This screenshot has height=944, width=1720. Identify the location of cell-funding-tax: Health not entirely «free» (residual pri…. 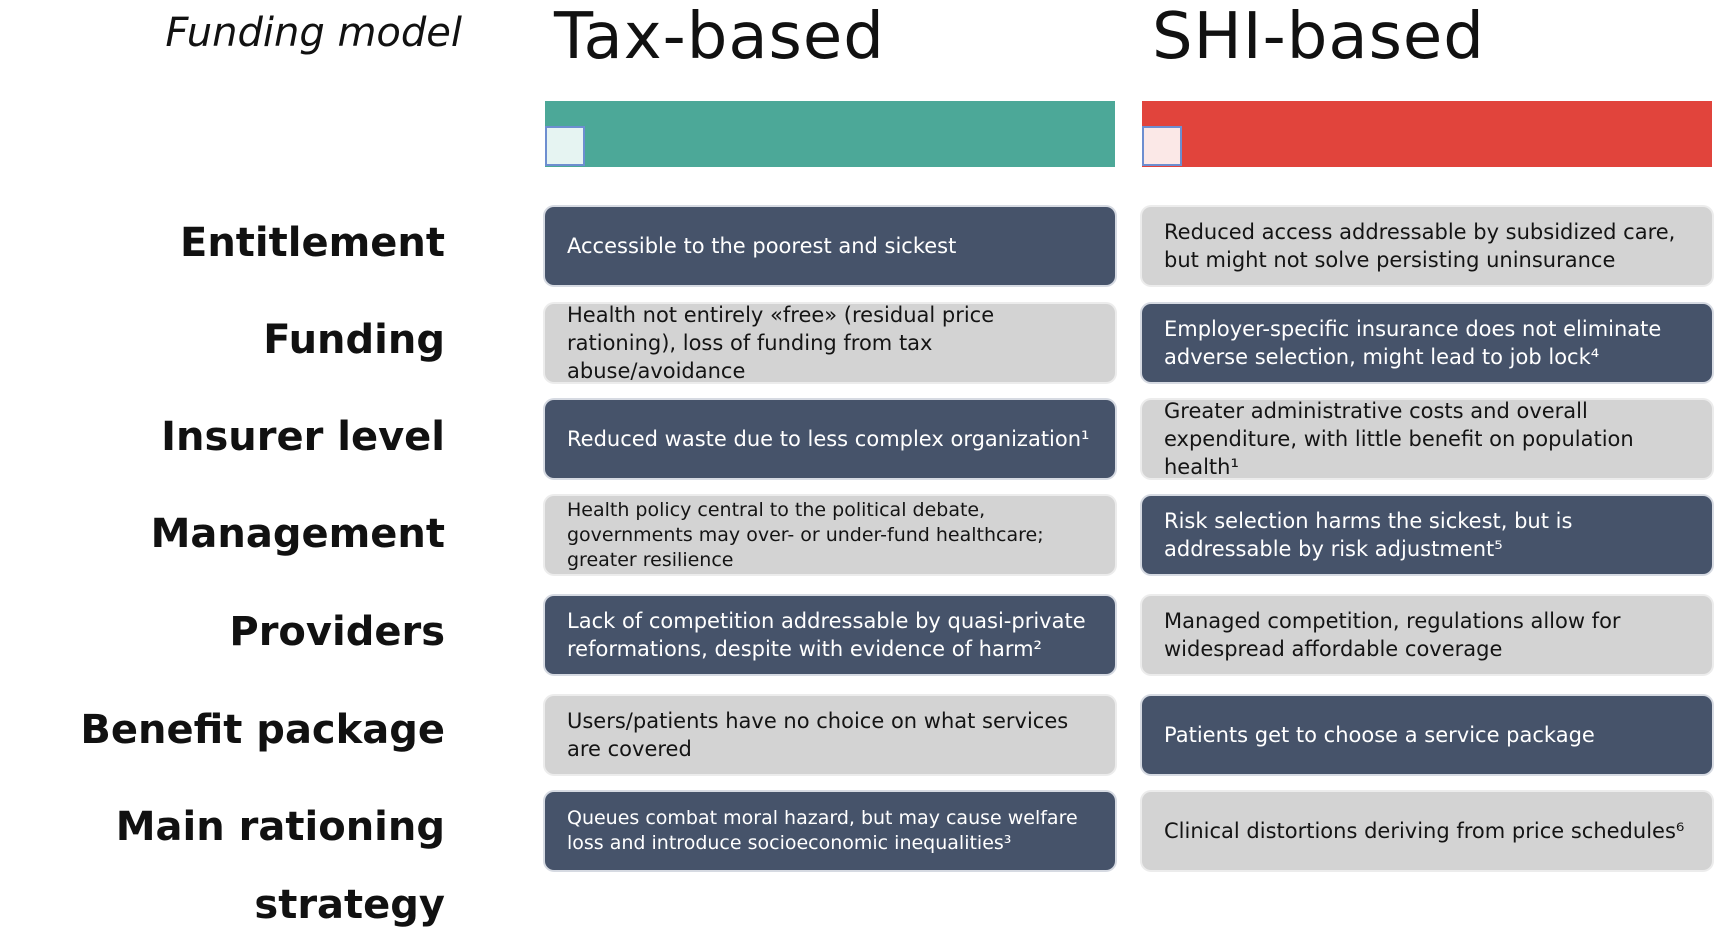
(830, 343).